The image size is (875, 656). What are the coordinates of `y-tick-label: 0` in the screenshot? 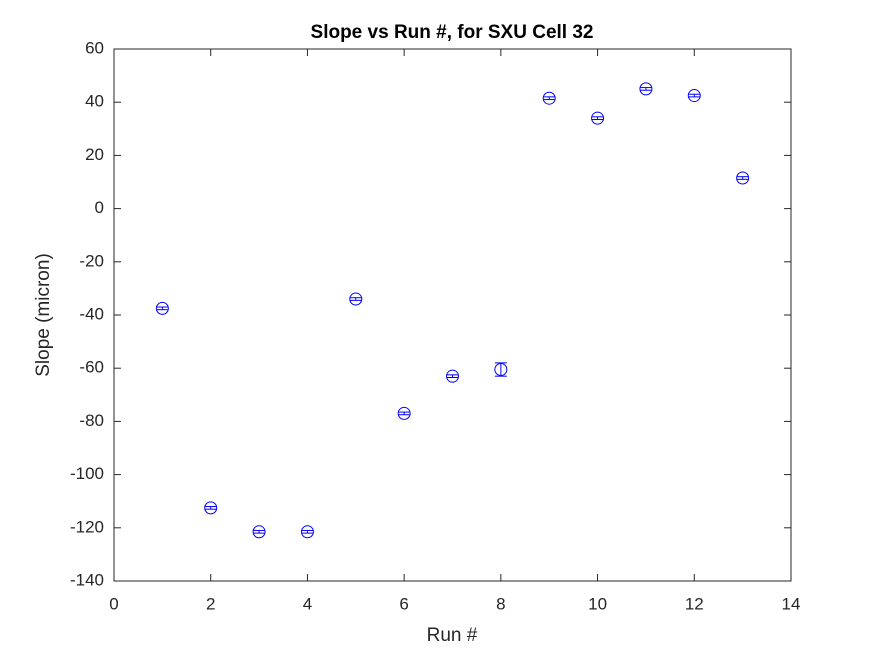 It's located at (99, 207).